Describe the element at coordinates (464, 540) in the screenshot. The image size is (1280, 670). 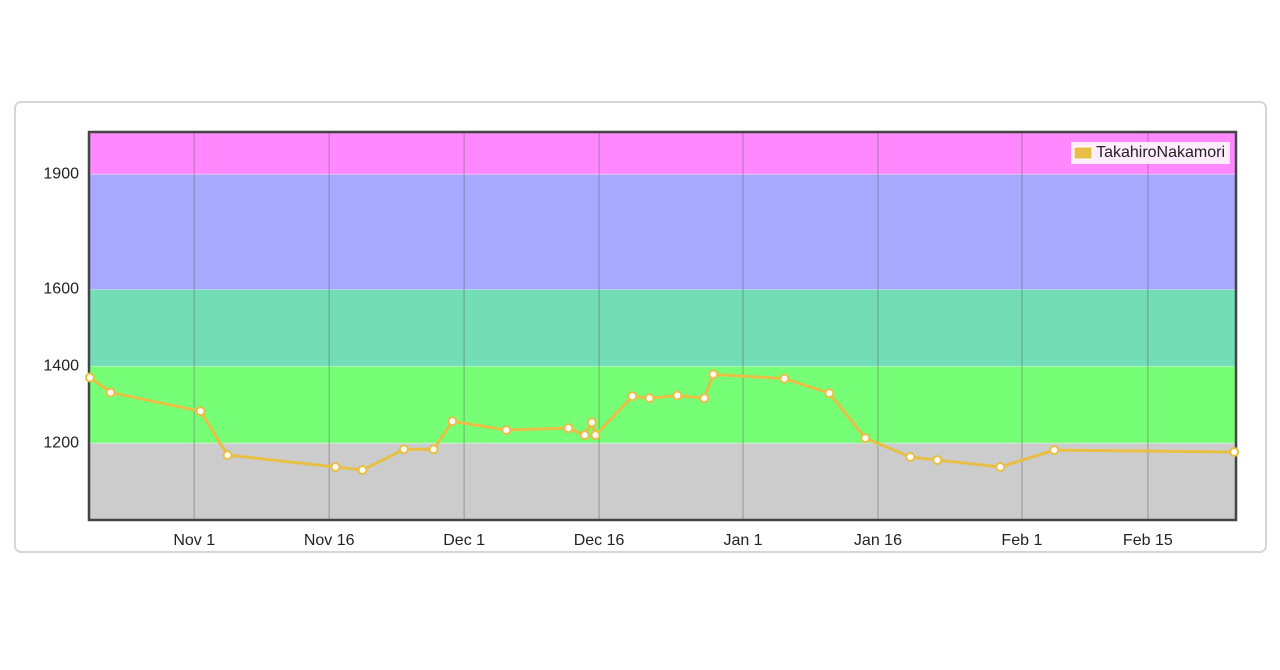
I see `x-tick-label: Dec 1` at that location.